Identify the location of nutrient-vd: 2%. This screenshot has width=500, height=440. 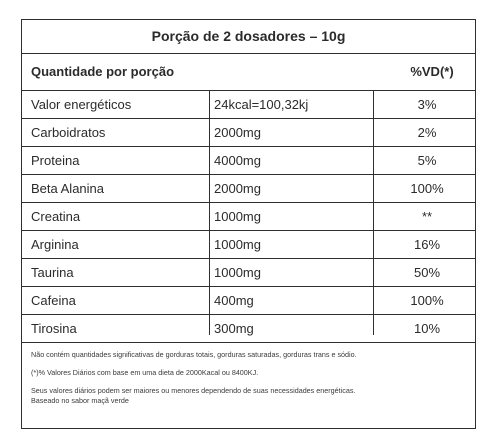
(427, 132).